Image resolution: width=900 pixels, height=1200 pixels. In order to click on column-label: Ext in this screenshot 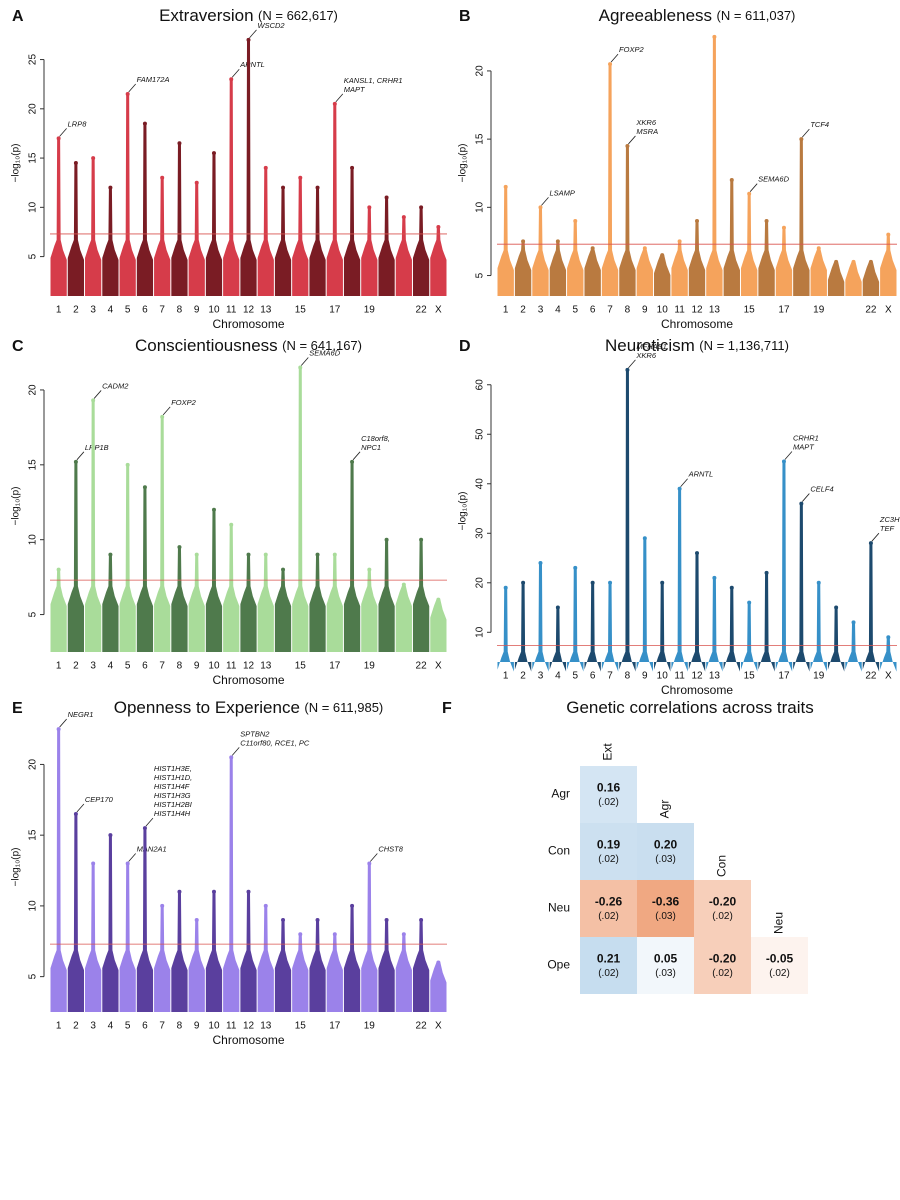, I will do `click(608, 752)`.